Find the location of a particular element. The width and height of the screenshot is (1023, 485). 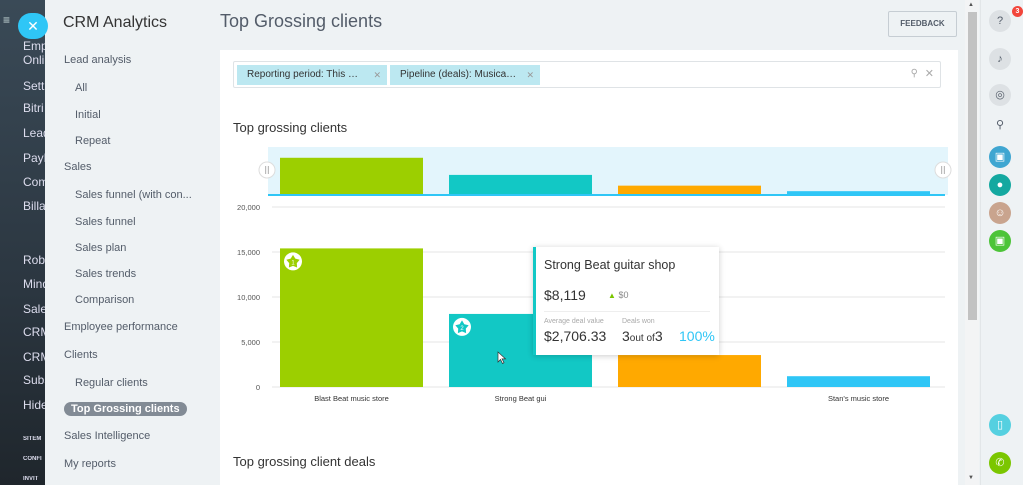

background-nav-small: SITEM is located at coordinates (32, 439).